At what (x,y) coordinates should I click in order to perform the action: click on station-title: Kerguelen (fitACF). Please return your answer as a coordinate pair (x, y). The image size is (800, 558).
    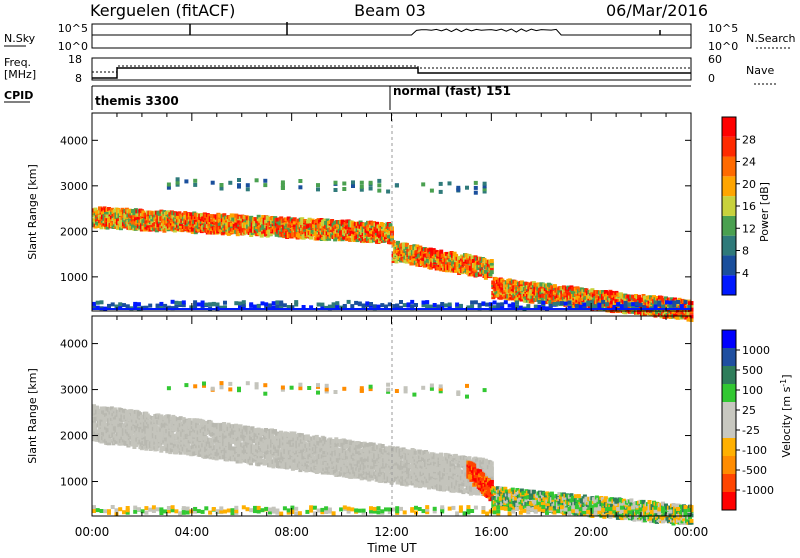
    Looking at the image, I should click on (162, 10).